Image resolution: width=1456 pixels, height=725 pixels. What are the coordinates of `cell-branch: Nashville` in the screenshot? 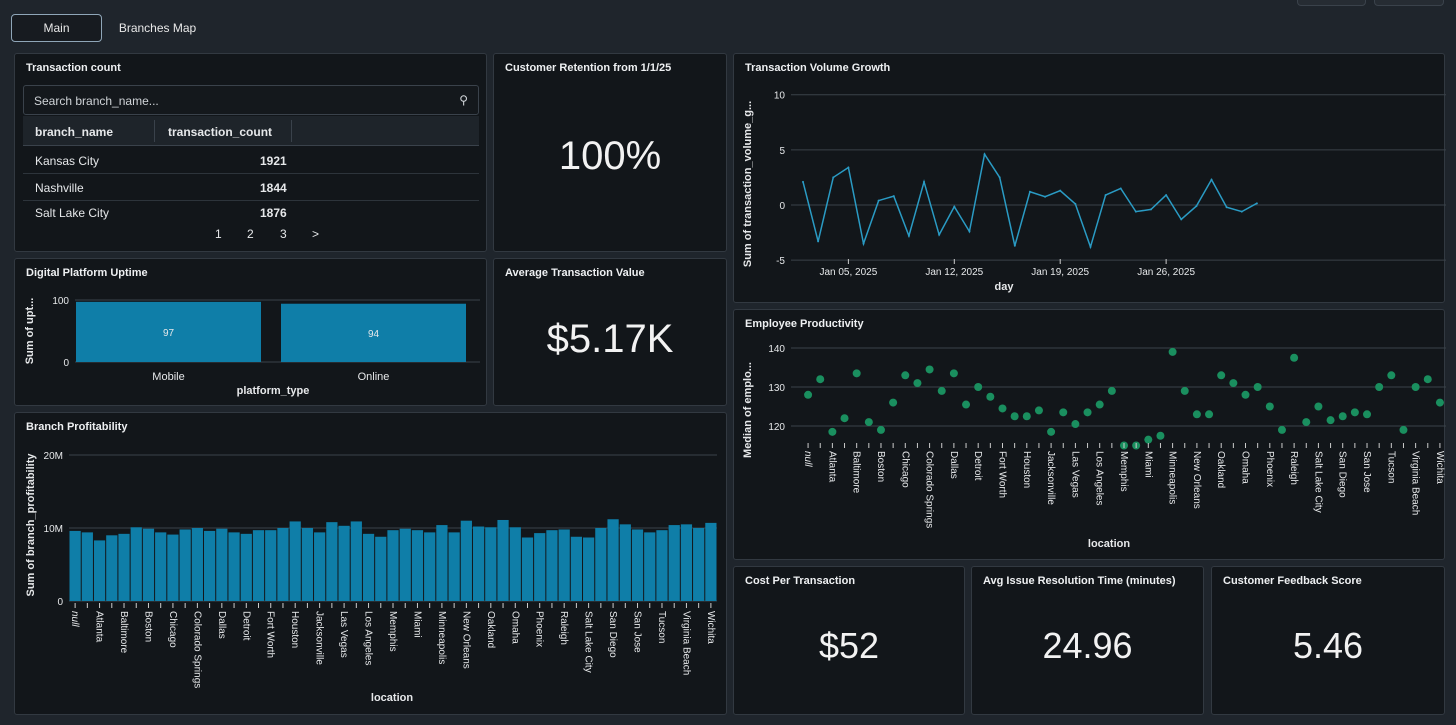 It's located at (59, 188).